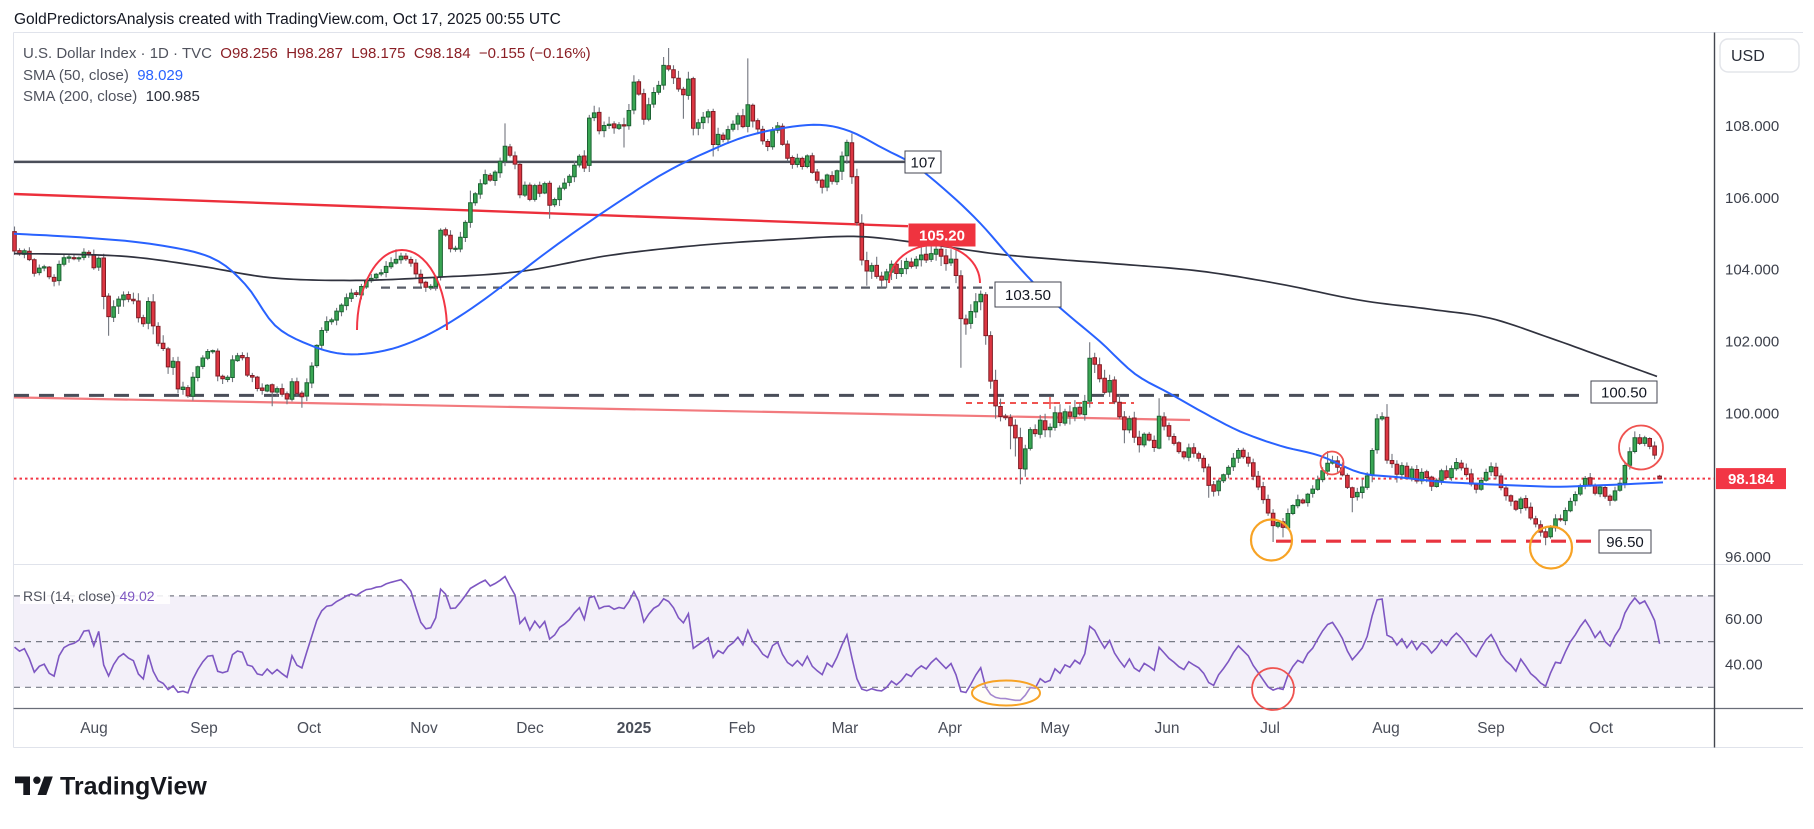  What do you see at coordinates (1752, 342) in the screenshot?
I see `svg-text: 102.000` at bounding box center [1752, 342].